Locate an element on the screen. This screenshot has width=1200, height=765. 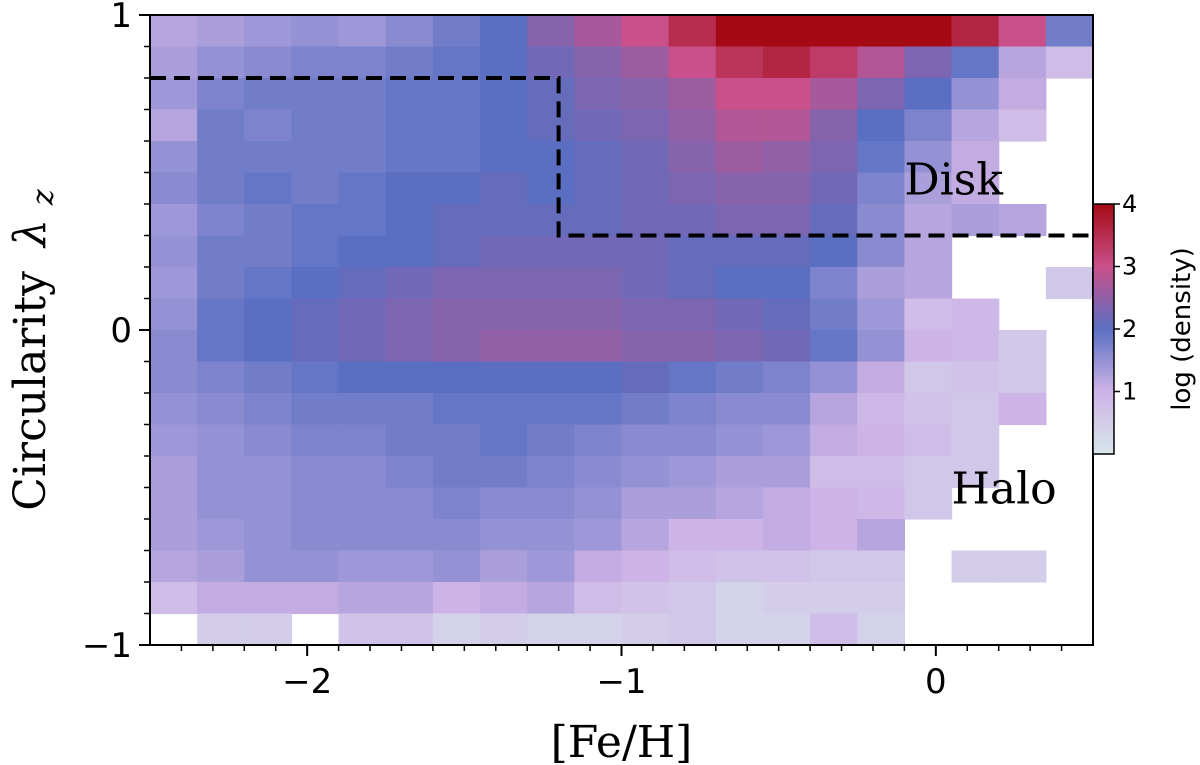
colorbar-ticks: 1 2 3 4 is located at coordinates (1125, 298).